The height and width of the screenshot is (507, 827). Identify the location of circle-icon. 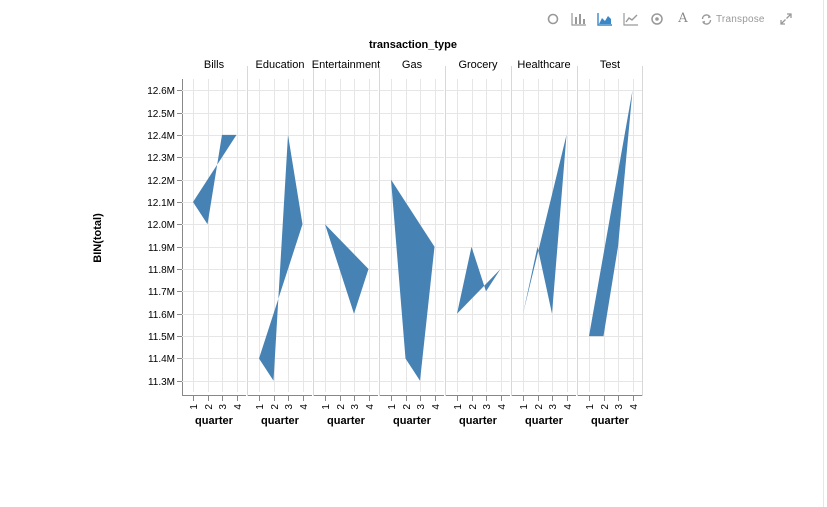
(553, 19).